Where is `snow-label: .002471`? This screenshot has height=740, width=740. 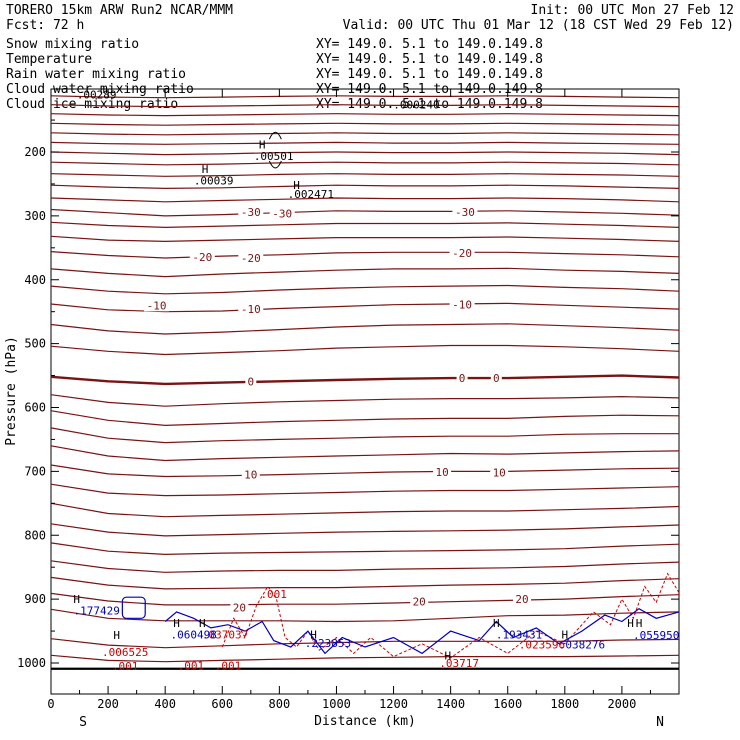 snow-label: .002471 is located at coordinates (311, 194).